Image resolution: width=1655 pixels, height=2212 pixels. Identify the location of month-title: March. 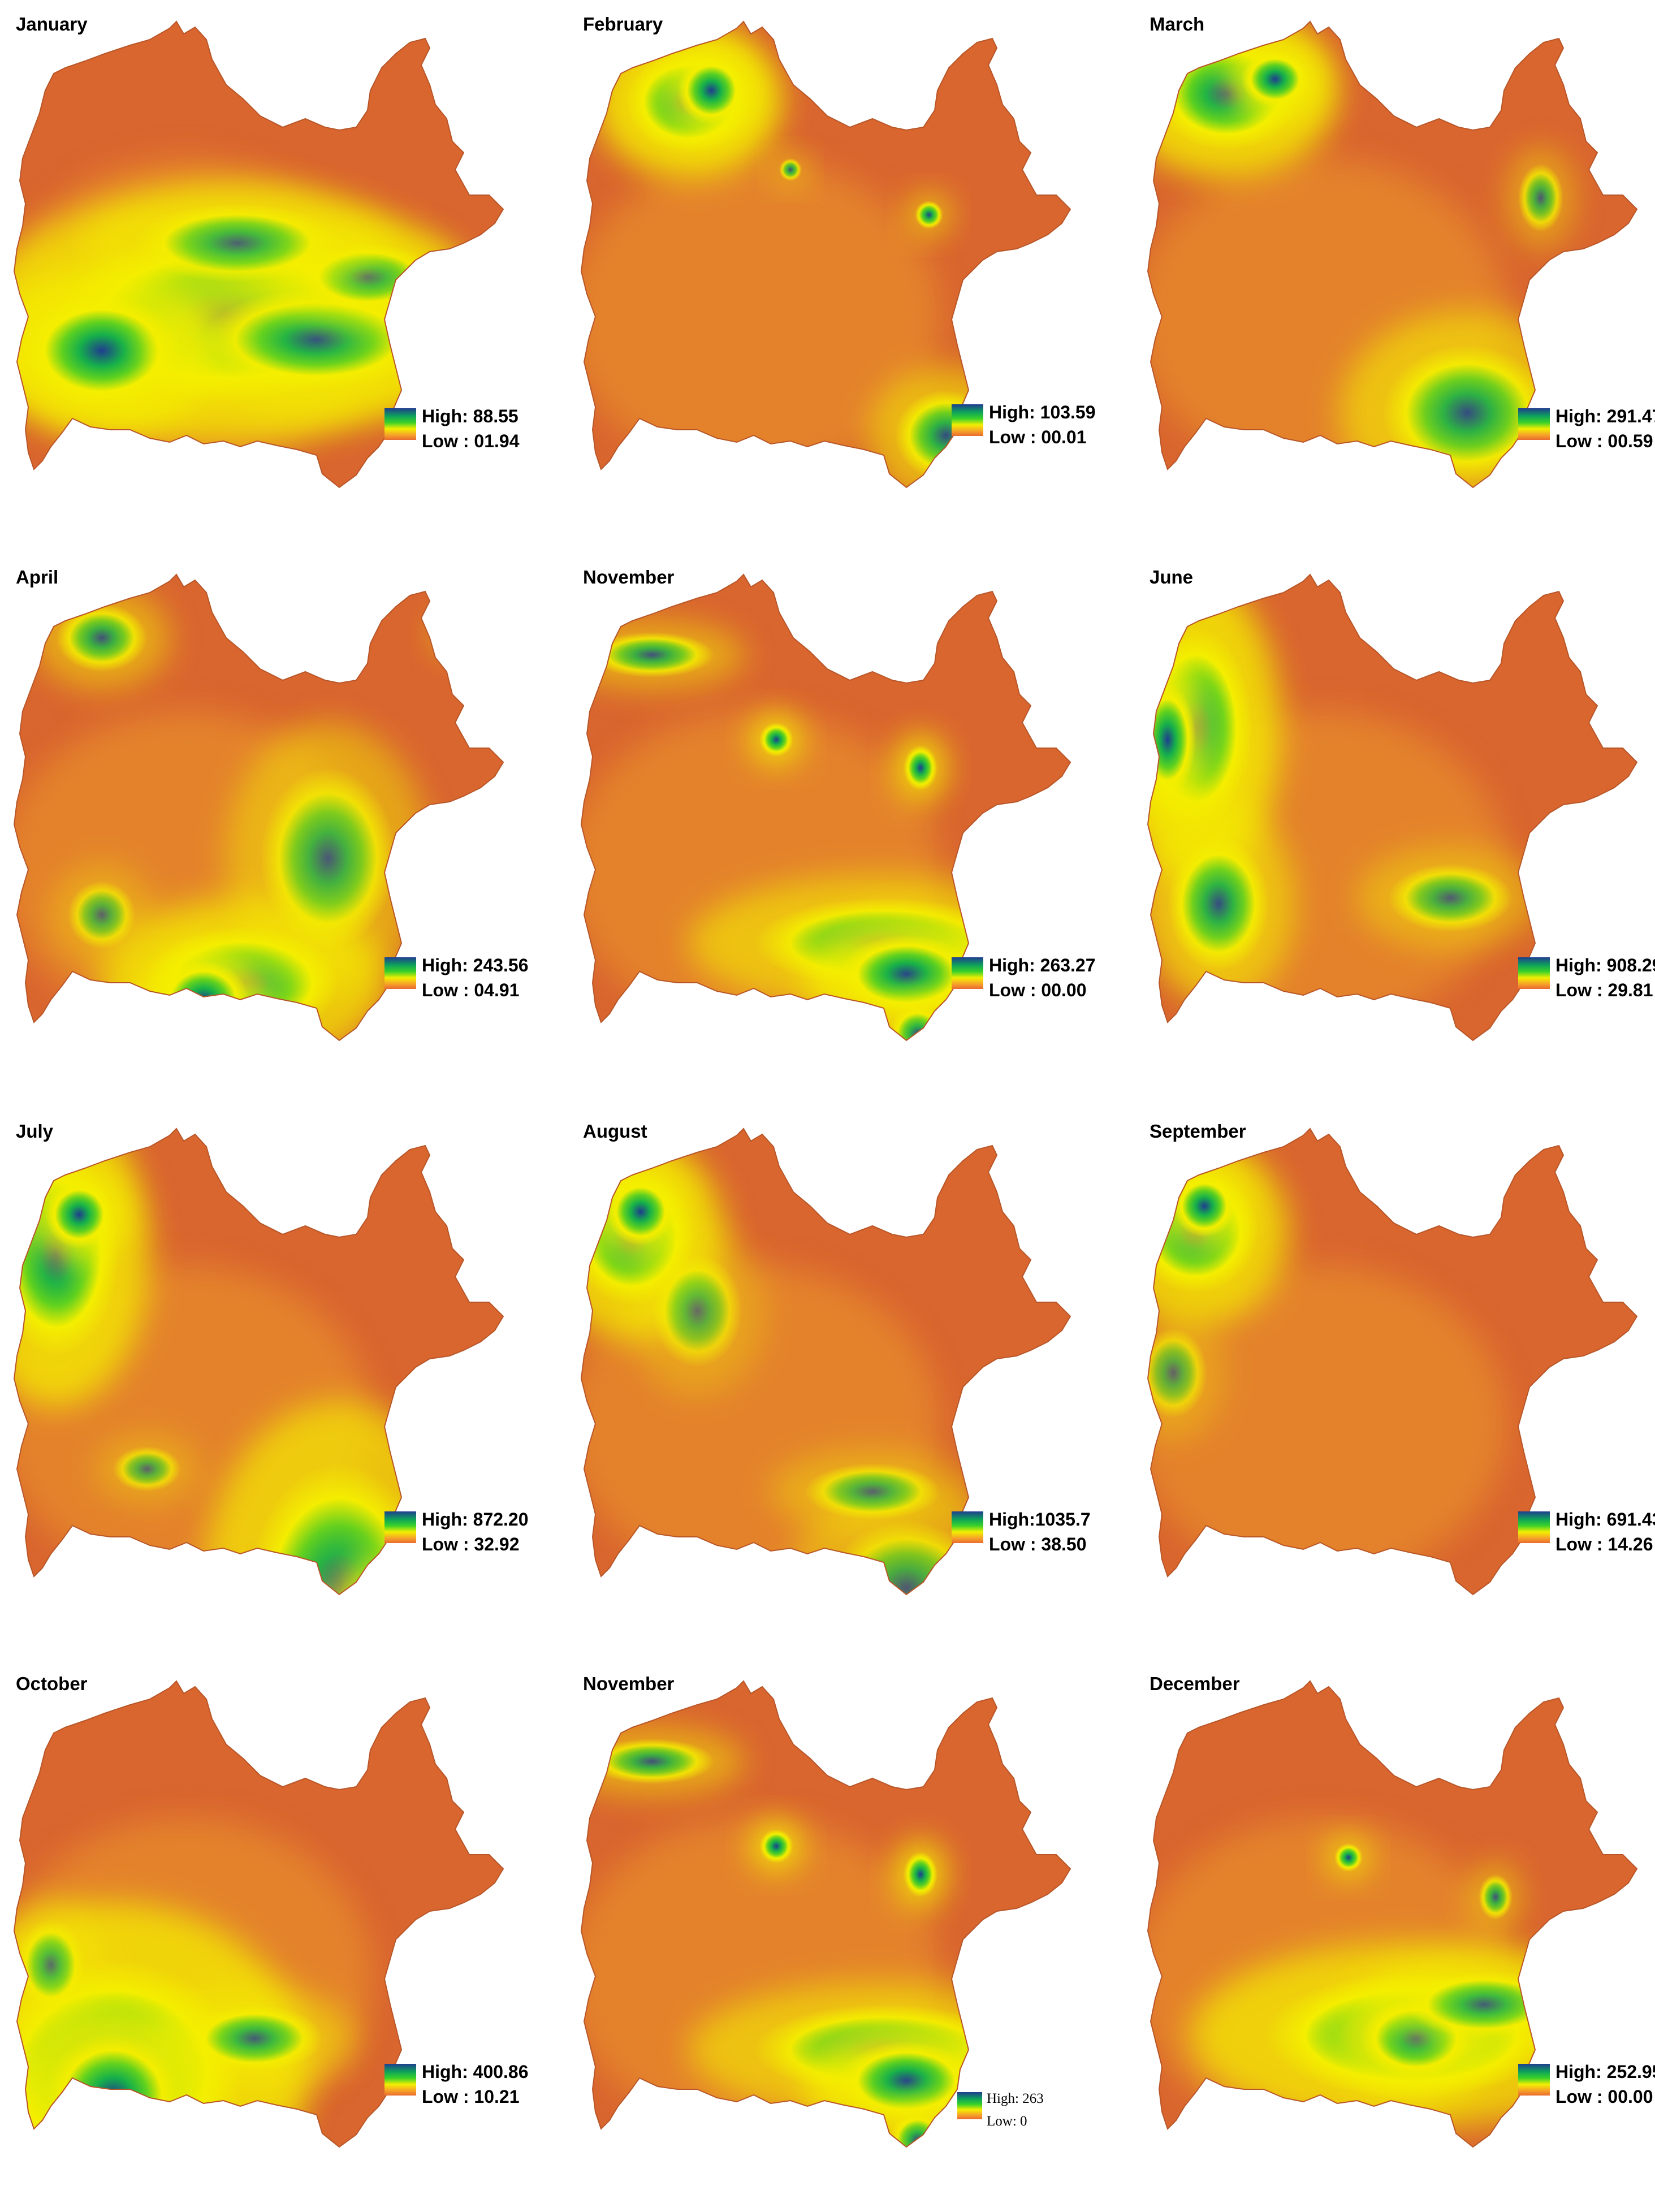
(1177, 24).